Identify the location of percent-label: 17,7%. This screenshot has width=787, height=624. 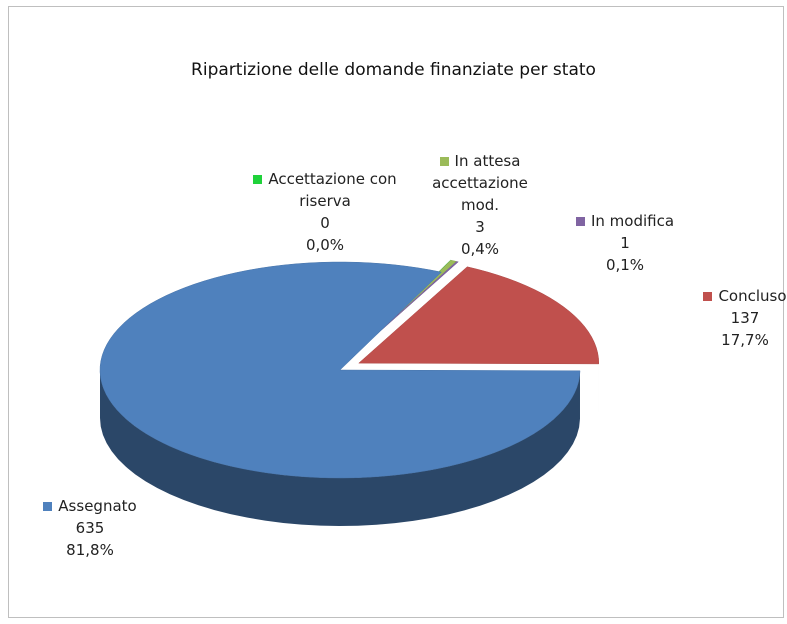
(745, 340).